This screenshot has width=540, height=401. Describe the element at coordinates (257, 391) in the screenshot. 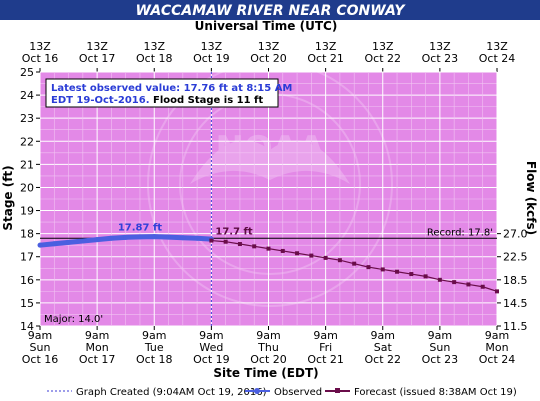

I see `legend-observed-marker` at that location.